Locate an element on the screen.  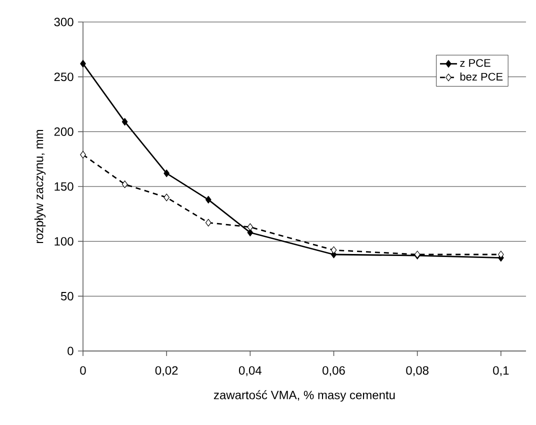
x-tick-label: 0,08 is located at coordinates (417, 371).